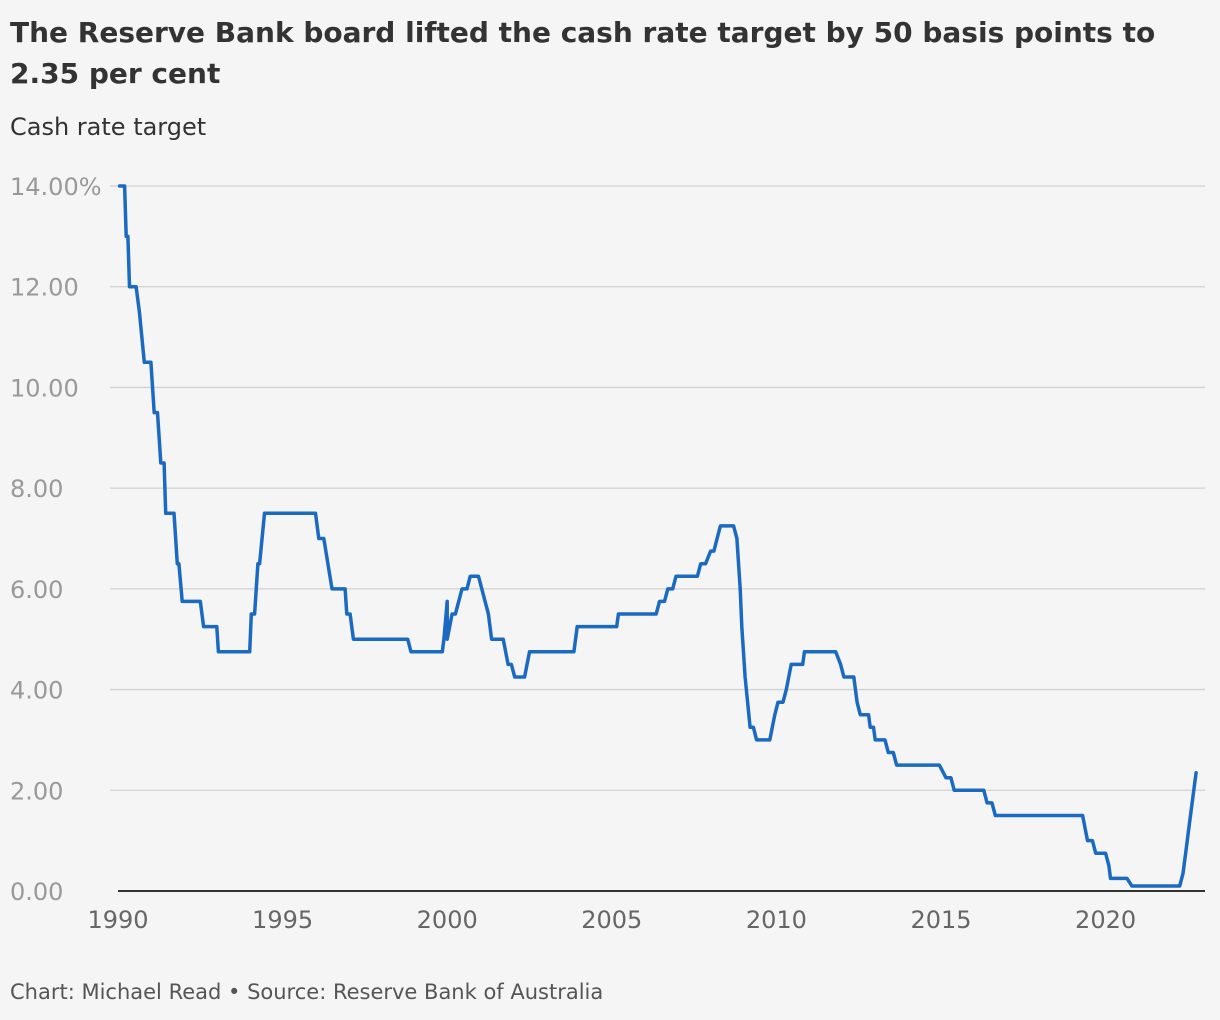  Describe the element at coordinates (776, 920) in the screenshot. I see `x-tick-label: 2010` at that location.